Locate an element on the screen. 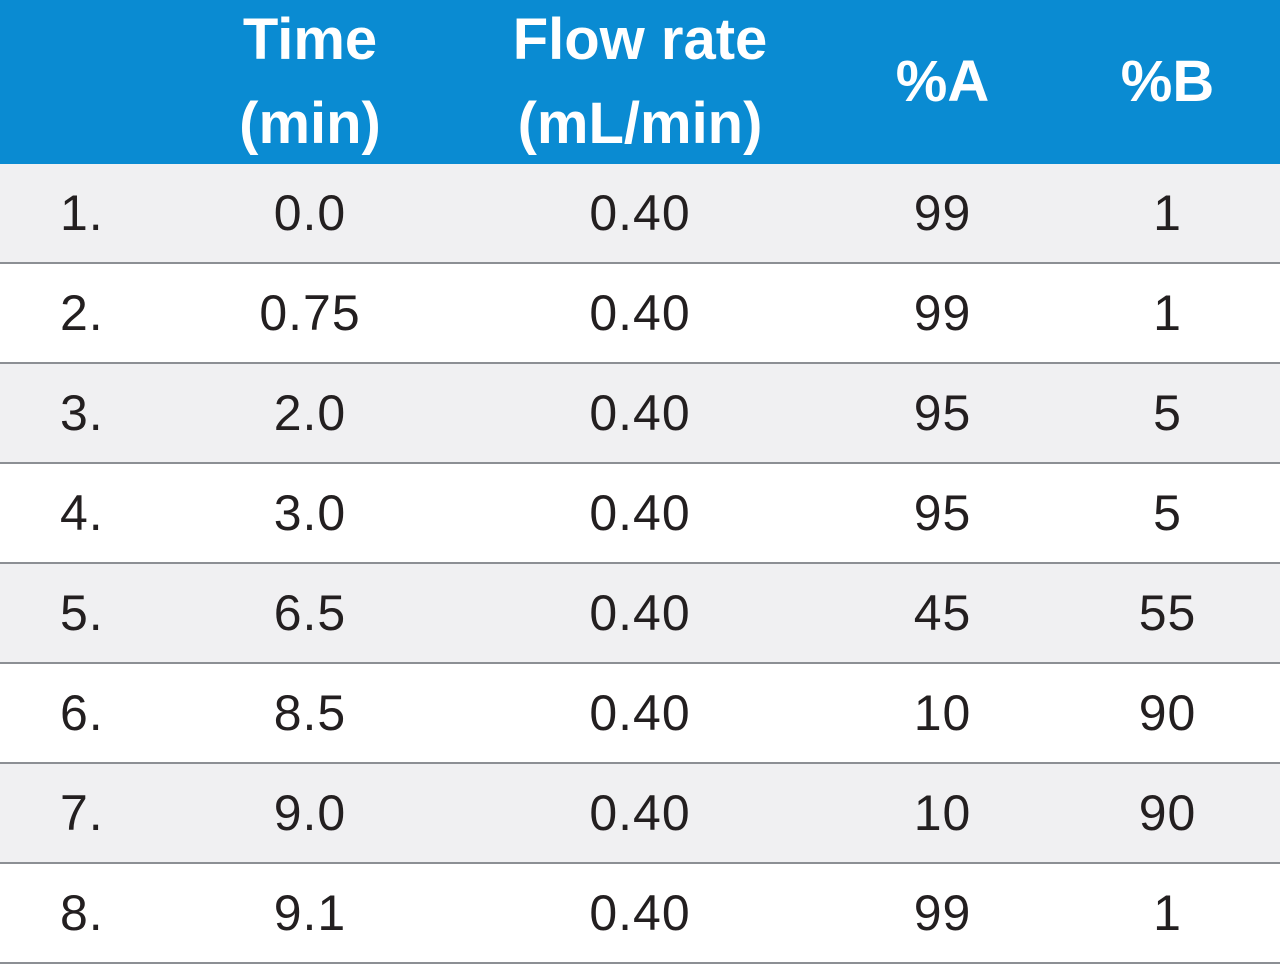 The height and width of the screenshot is (968, 1280). time-cell: 9.0 is located at coordinates (310, 813).